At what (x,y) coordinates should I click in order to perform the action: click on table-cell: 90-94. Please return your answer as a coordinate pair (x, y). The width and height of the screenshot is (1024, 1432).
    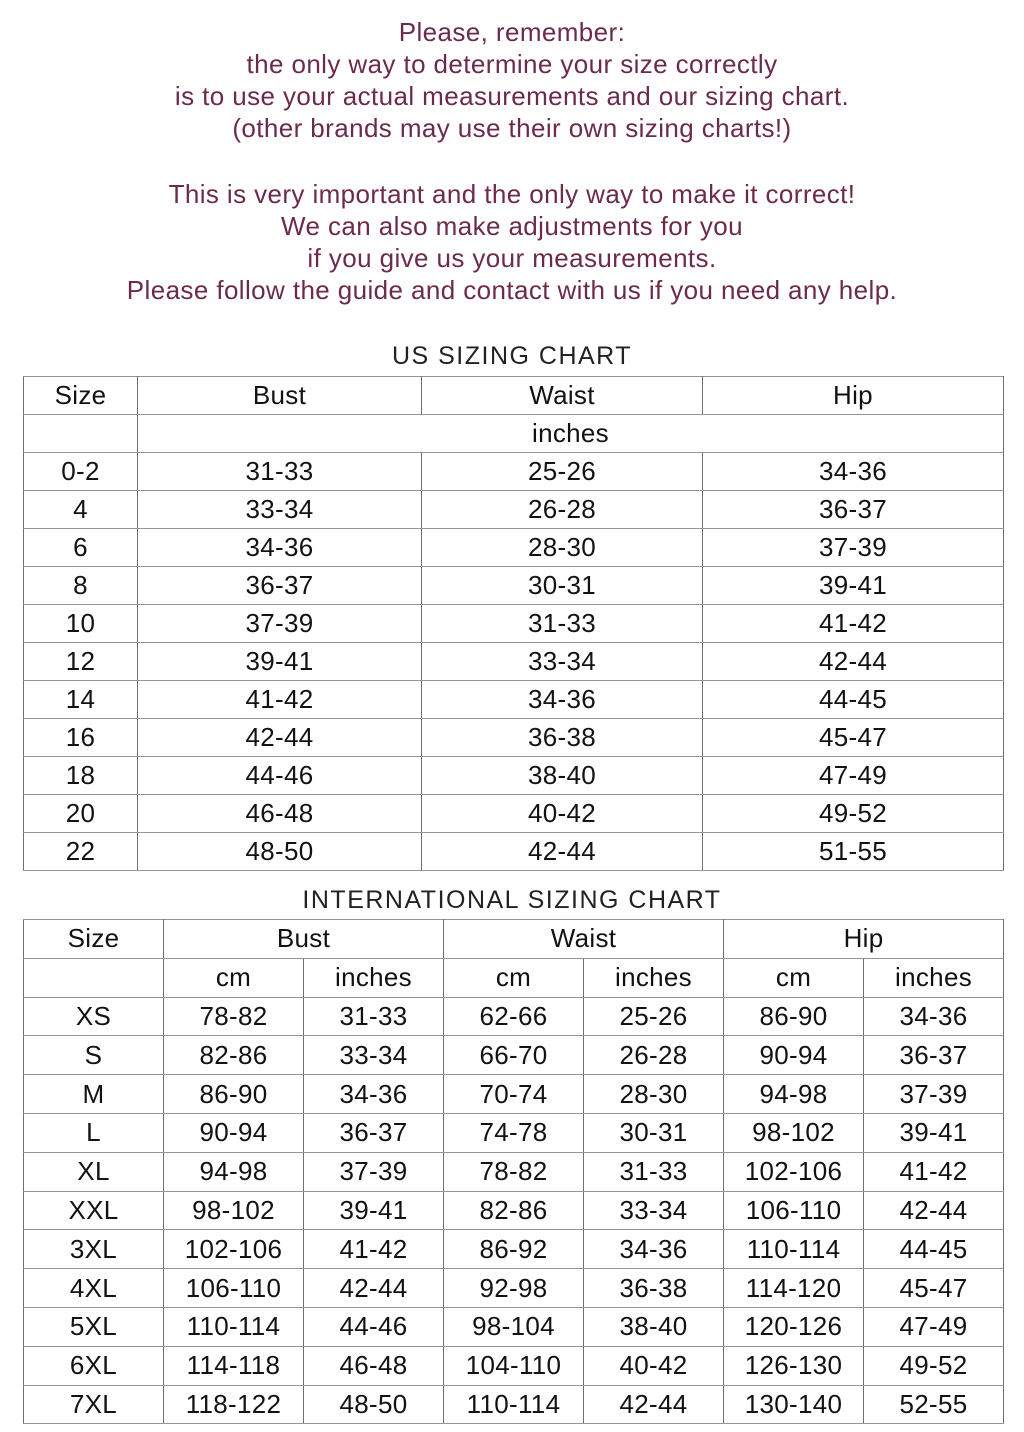
    Looking at the image, I should click on (794, 1055).